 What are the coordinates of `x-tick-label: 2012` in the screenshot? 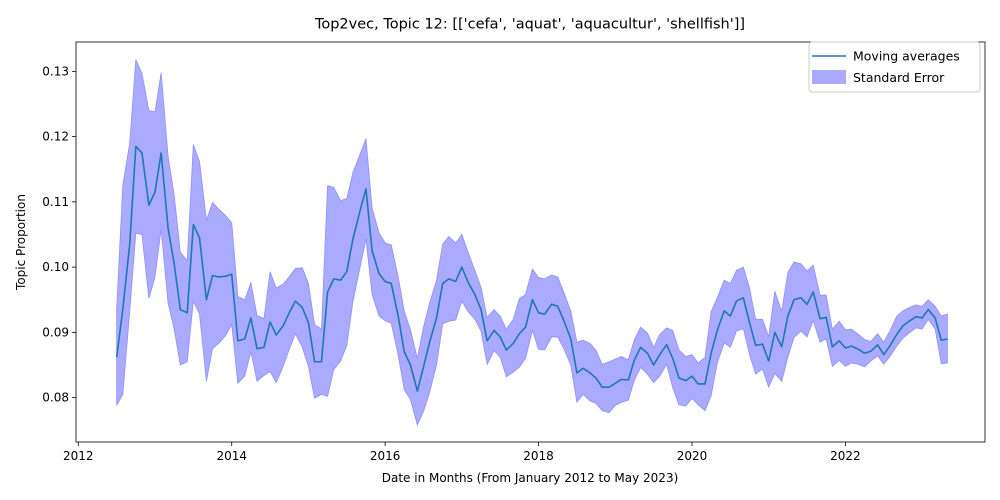 It's located at (78, 456).